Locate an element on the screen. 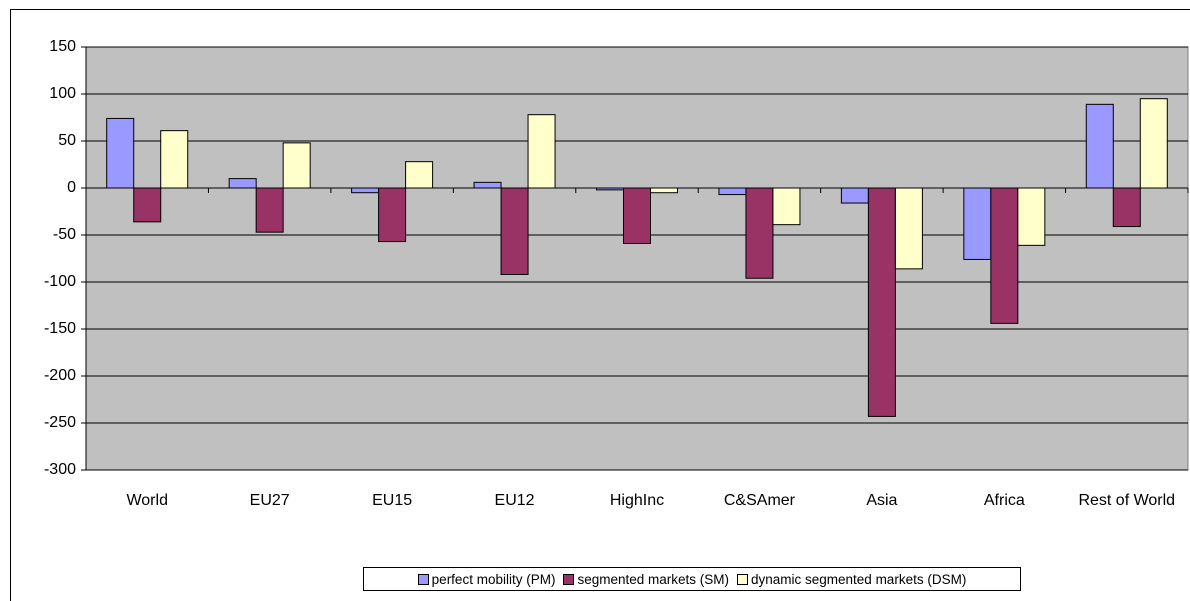 This screenshot has height=601, width=1190. x-tick-label: HighInc is located at coordinates (637, 500).